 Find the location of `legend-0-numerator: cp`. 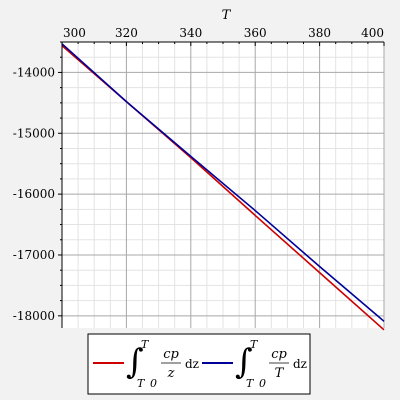

legend-0-numerator: cp is located at coordinates (171, 354).